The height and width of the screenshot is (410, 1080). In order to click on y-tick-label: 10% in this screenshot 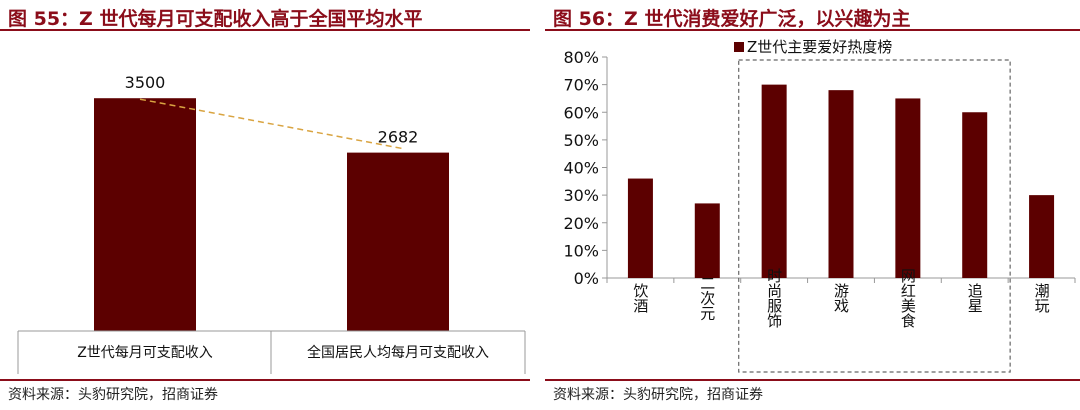, I will do `click(581, 250)`.